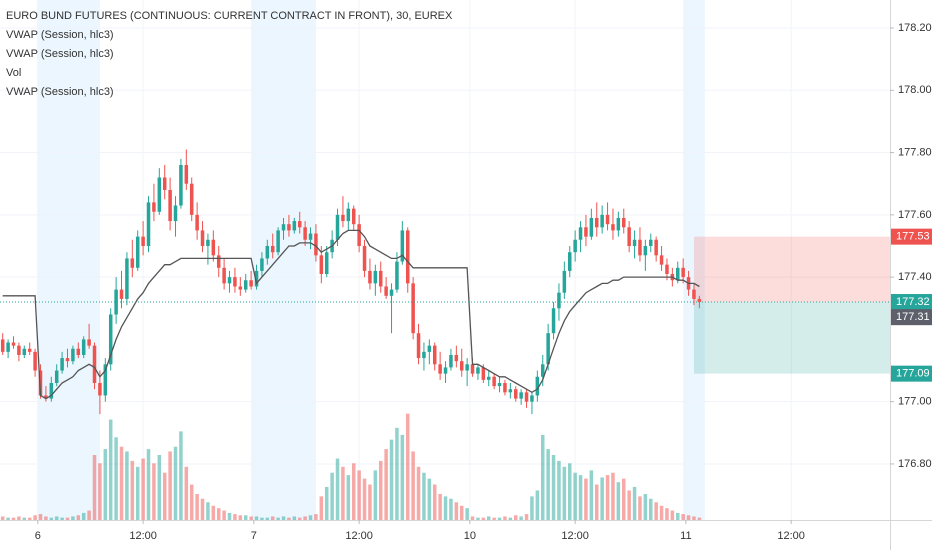 The width and height of the screenshot is (932, 555). What do you see at coordinates (915, 28) in the screenshot?
I see `y-tick-label: 178.20` at bounding box center [915, 28].